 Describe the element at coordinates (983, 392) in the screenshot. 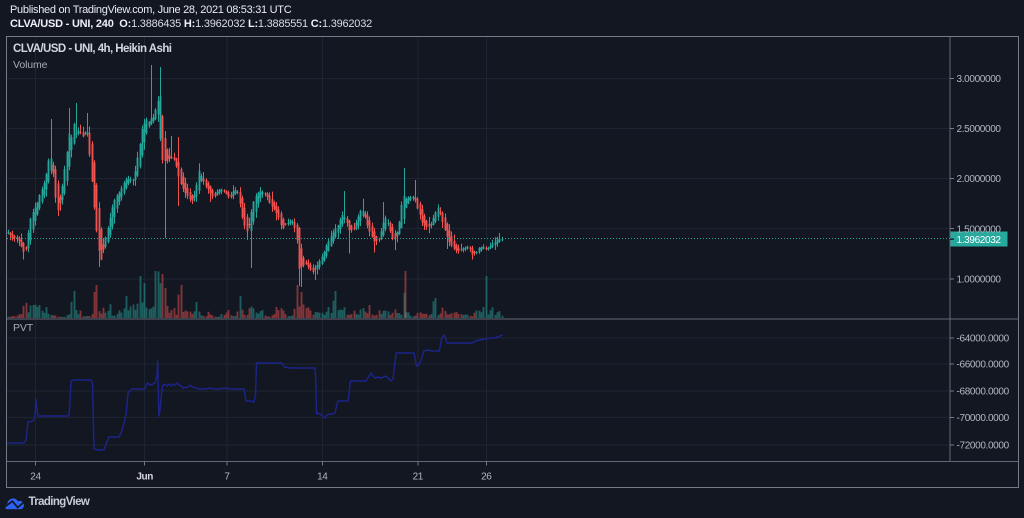

I see `svg-text: -68000.0000` at that location.